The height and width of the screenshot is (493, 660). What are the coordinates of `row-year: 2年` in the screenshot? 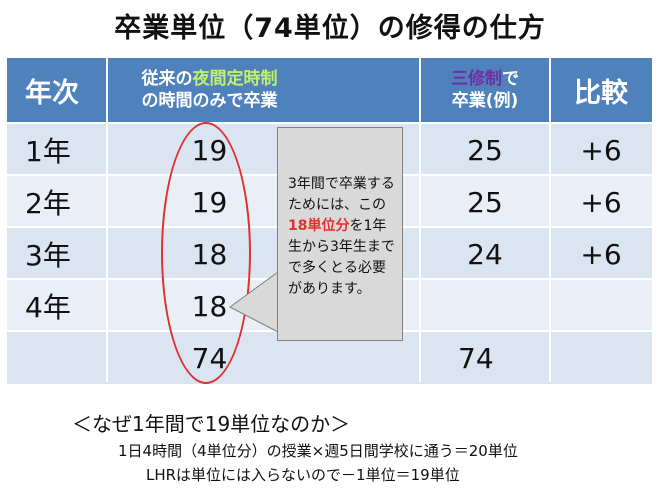 It's located at (48, 203).